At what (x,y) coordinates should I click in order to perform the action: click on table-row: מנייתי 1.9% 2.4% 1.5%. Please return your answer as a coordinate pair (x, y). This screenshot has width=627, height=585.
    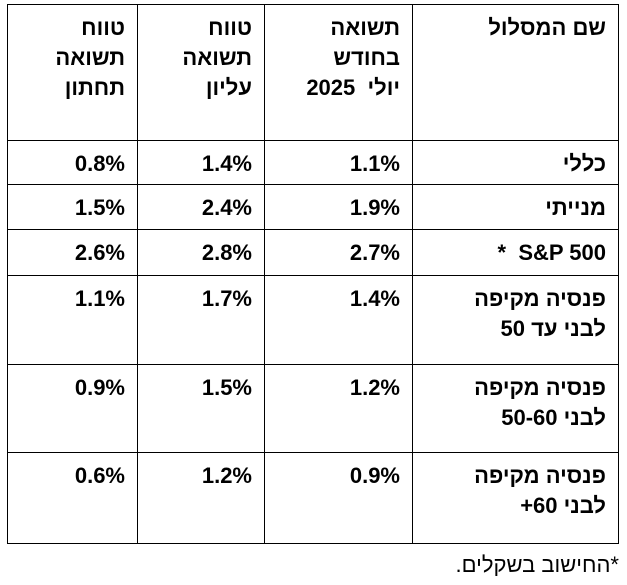
    Looking at the image, I should click on (313, 207).